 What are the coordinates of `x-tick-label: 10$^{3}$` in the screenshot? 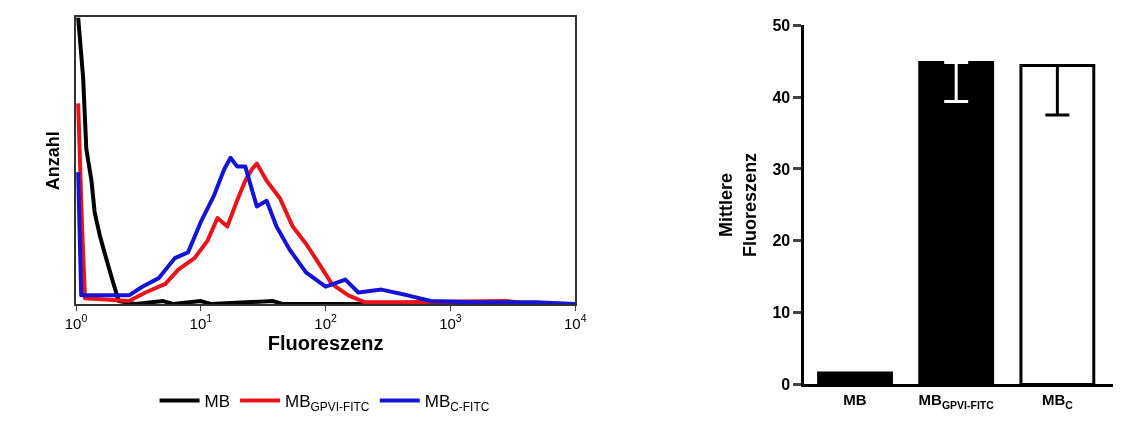 It's located at (450, 322).